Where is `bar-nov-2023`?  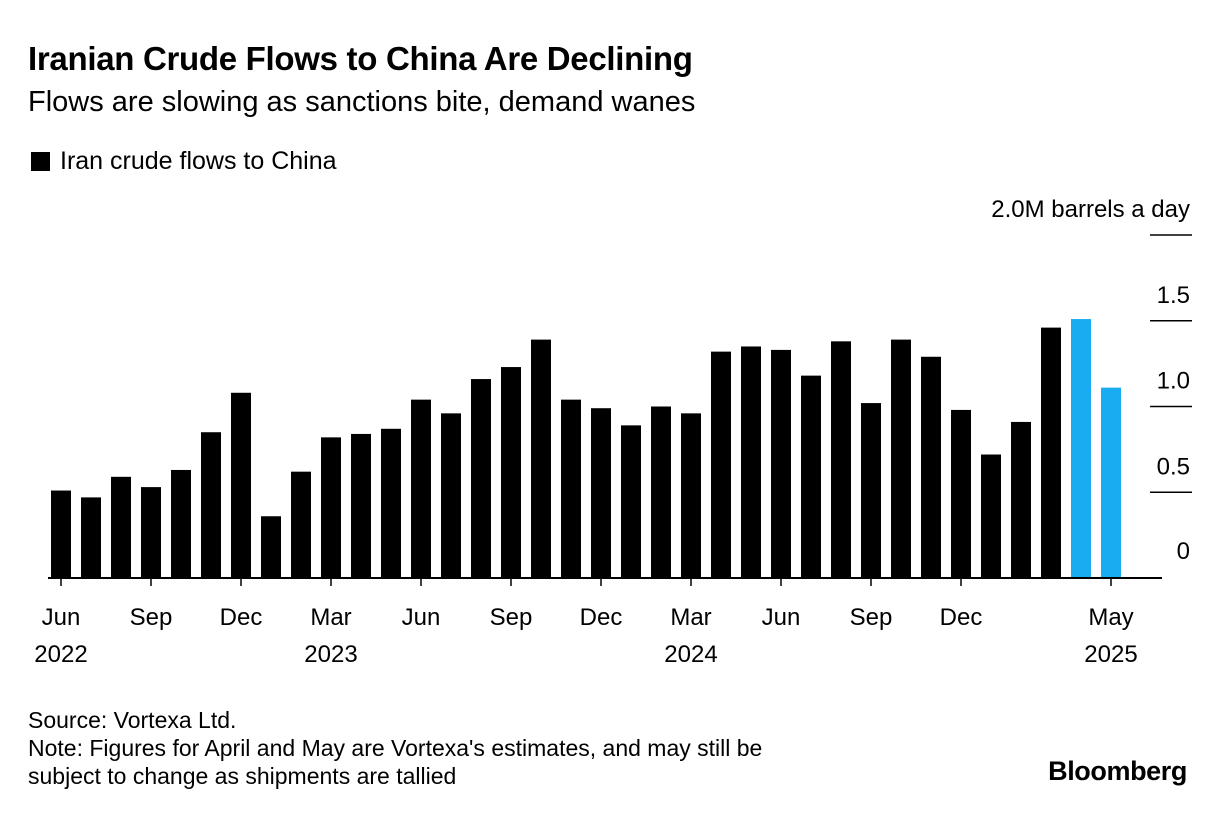
bar-nov-2023 is located at coordinates (571, 488).